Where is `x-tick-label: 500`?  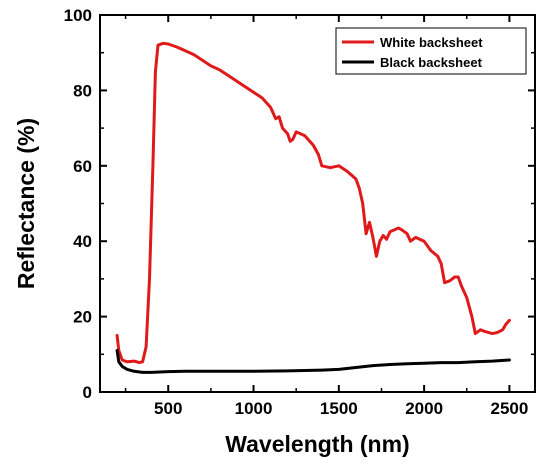
x-tick-label: 500 is located at coordinates (168, 408).